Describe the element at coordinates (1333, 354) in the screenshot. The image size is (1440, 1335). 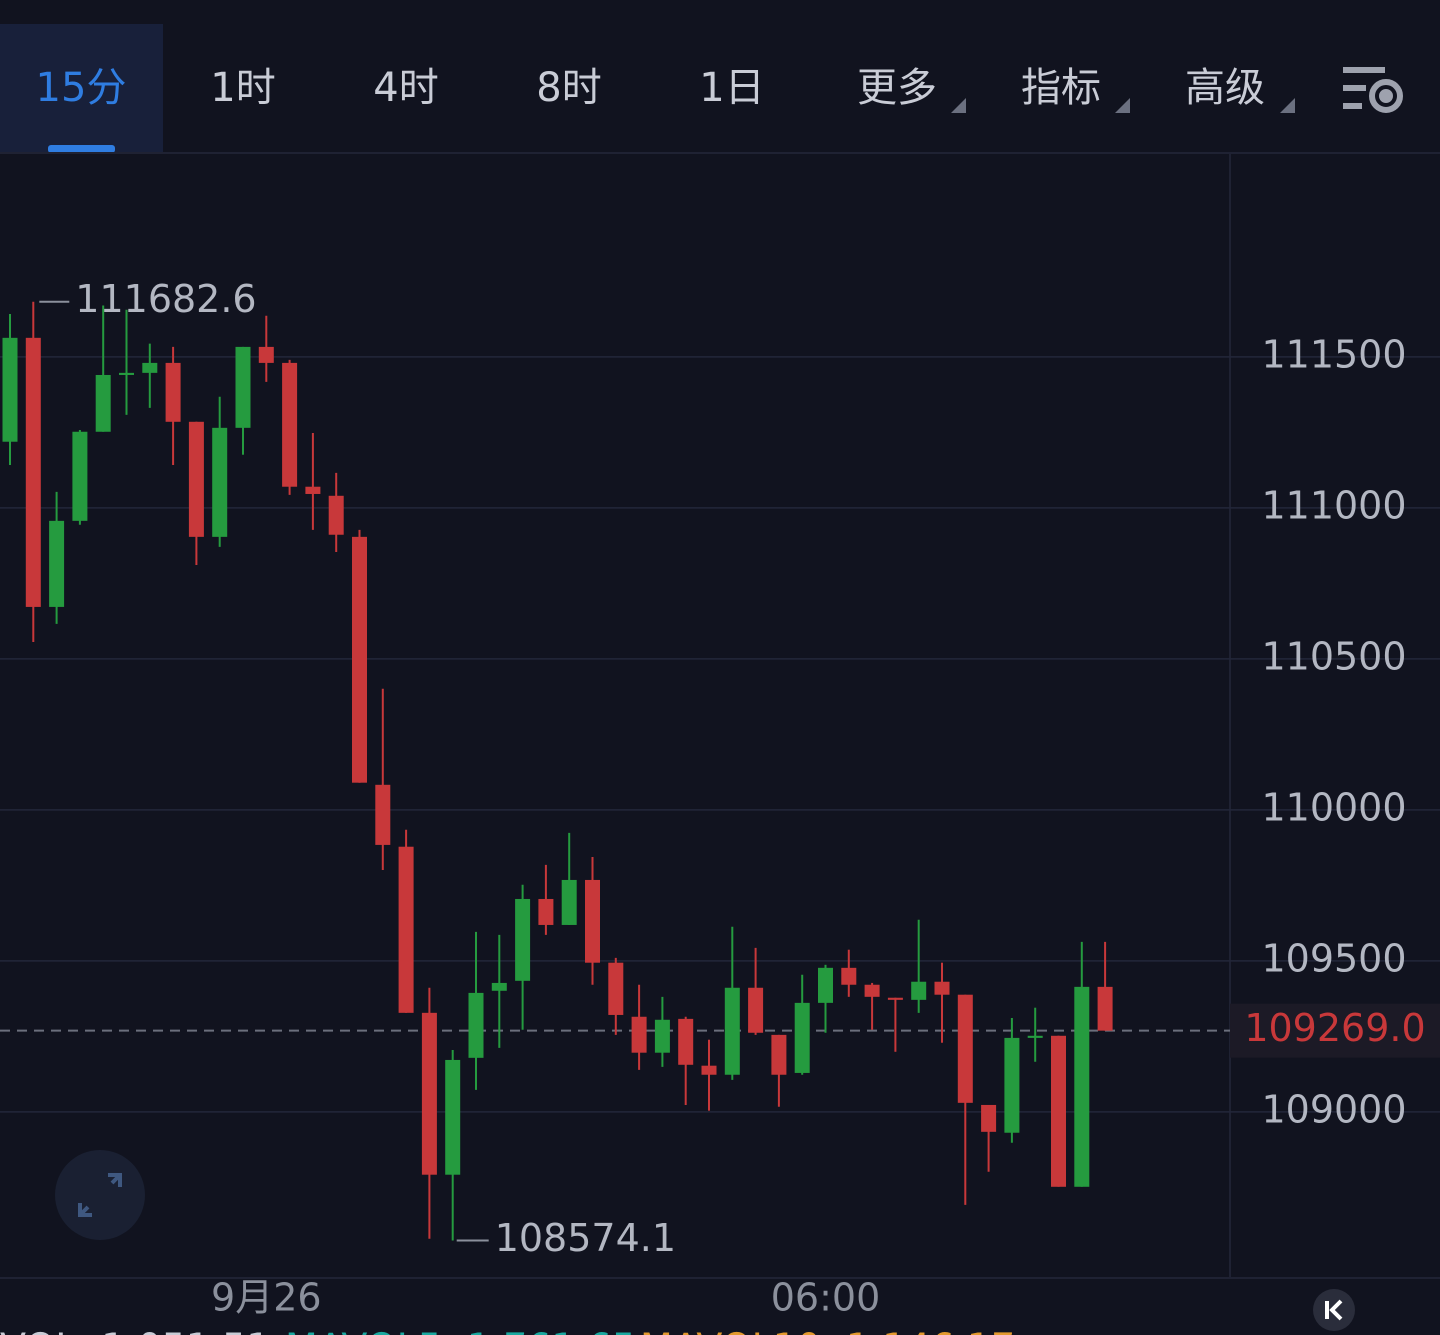
I see `y-tick-label: 111500` at that location.